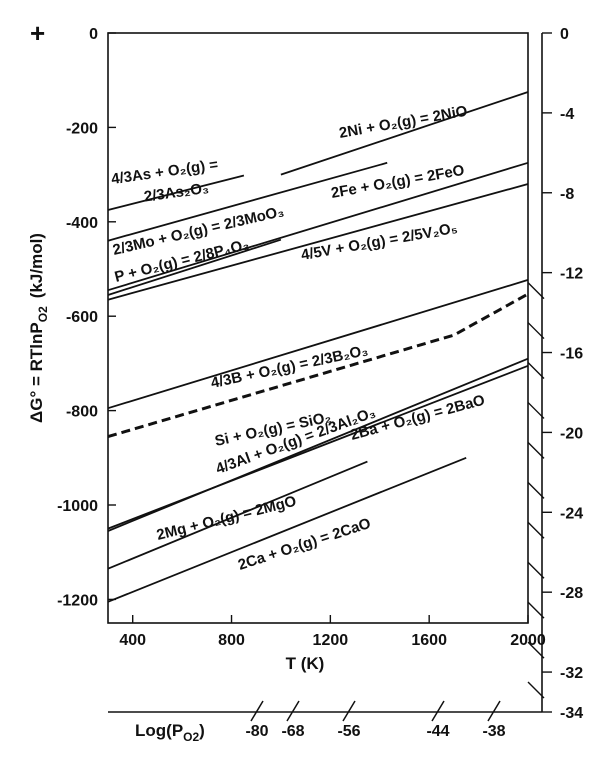 This screenshot has height=761, width=600. I want to click on bottom-scale-title-close: ), so click(202, 730).